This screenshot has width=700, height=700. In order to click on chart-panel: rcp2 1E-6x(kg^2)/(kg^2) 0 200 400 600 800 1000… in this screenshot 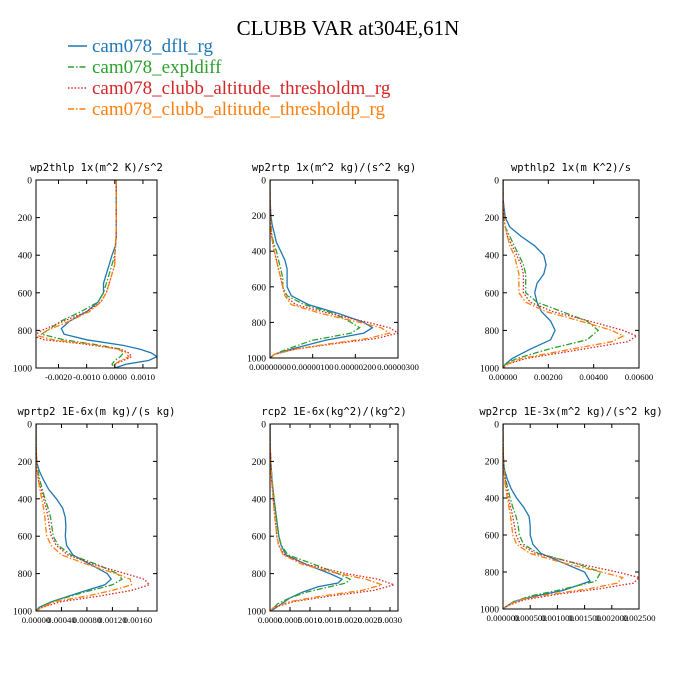, I will do `click(327, 515)`.